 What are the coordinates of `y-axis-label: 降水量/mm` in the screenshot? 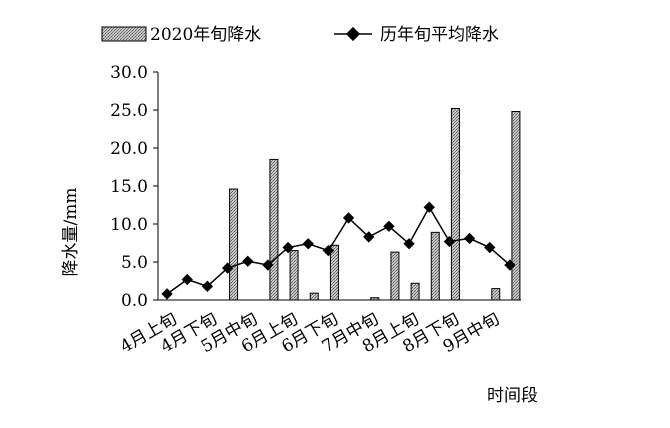 It's located at (71, 232).